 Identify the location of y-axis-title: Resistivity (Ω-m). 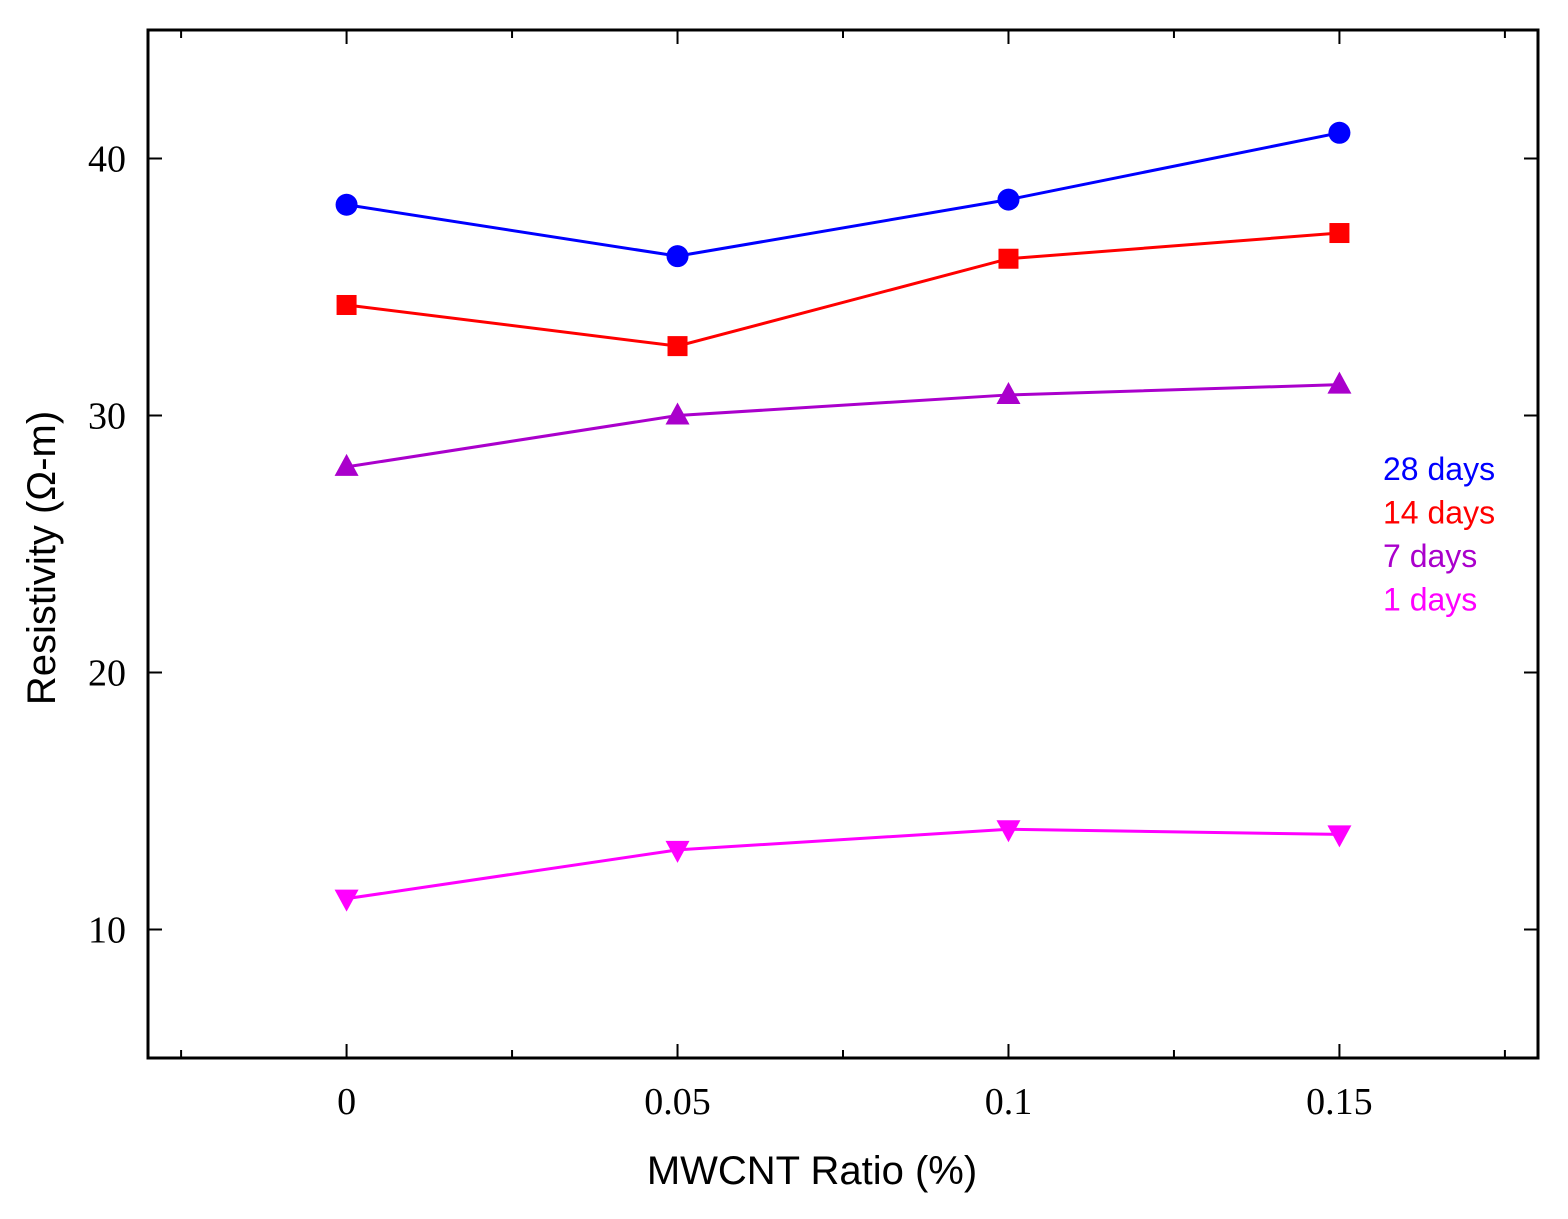
(42, 558).